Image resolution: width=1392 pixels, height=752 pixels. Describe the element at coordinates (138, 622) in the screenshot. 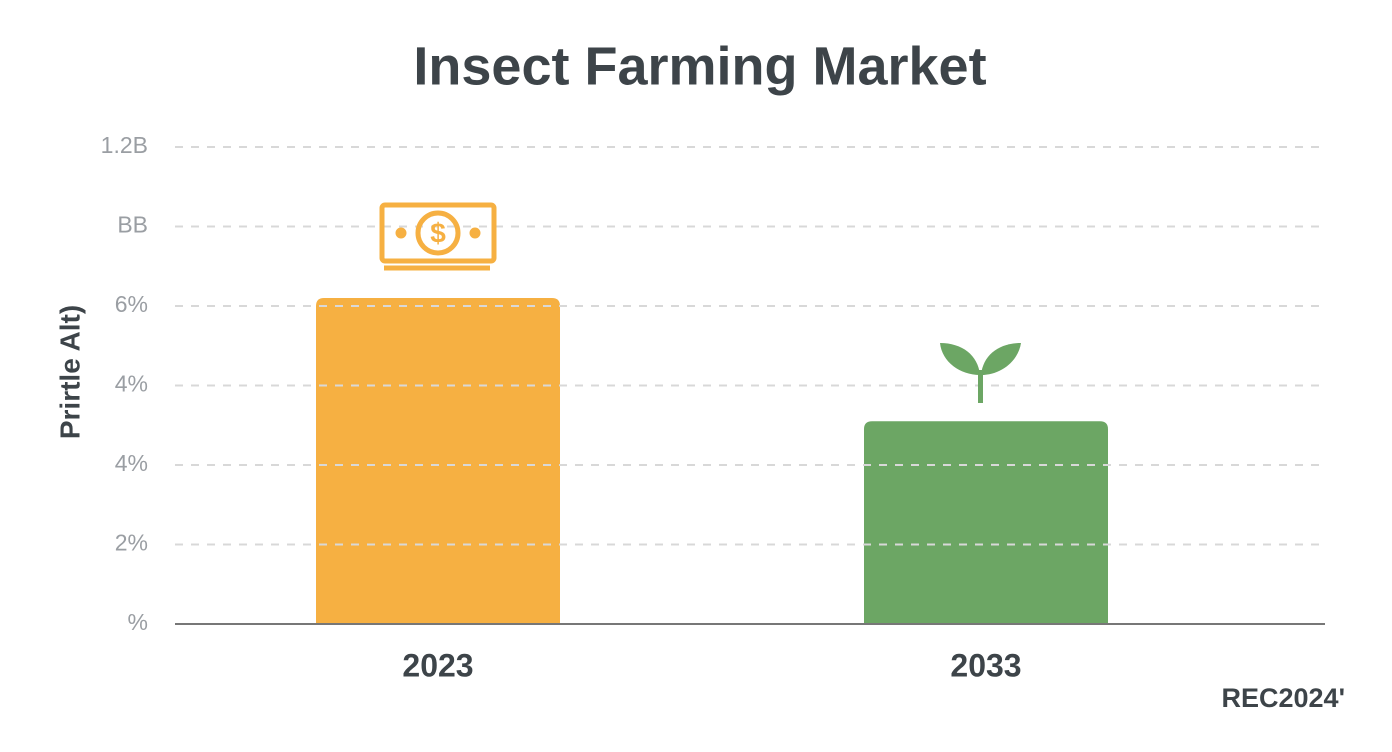

I see `y-tick-label: %` at that location.